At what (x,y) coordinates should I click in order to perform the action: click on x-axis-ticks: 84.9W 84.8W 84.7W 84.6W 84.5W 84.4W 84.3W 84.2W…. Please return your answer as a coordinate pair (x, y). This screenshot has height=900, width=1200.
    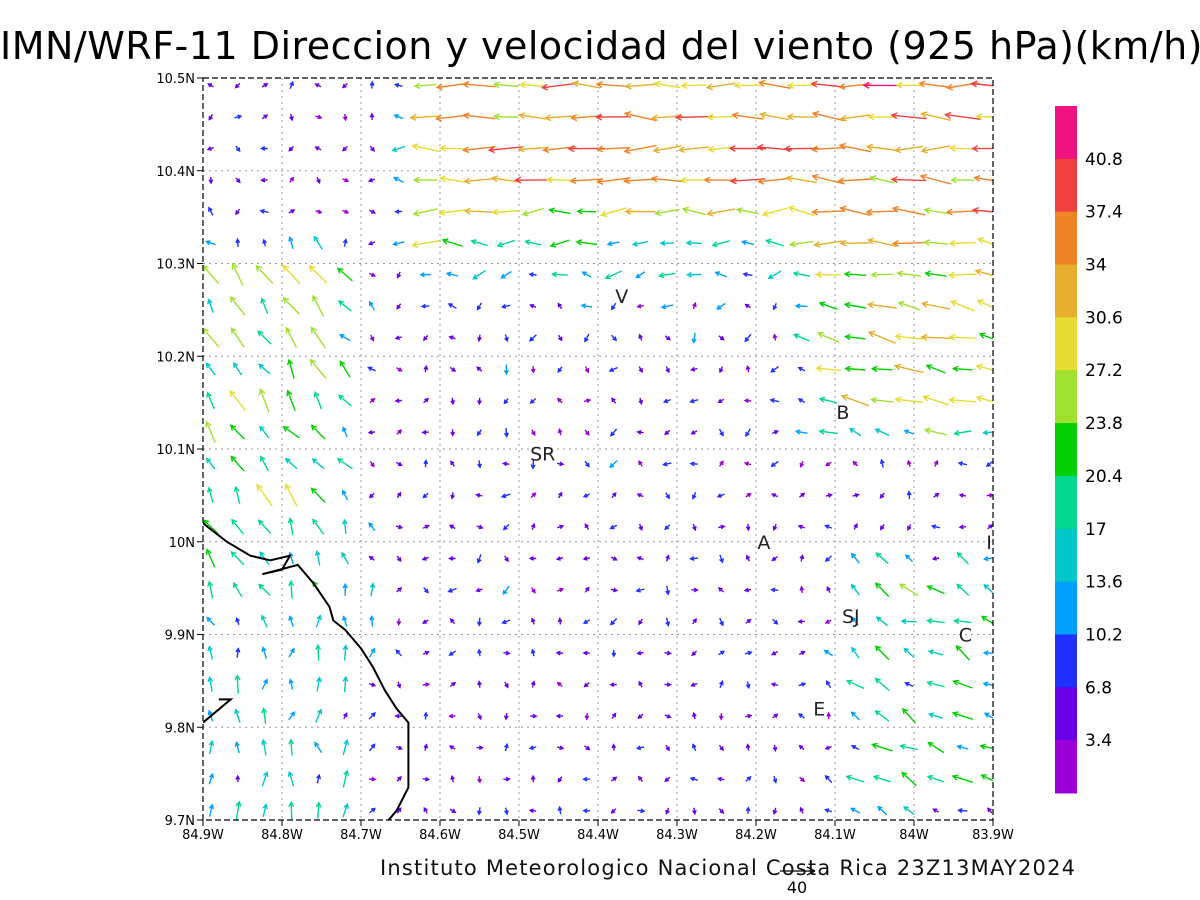
    Looking at the image, I should click on (598, 831).